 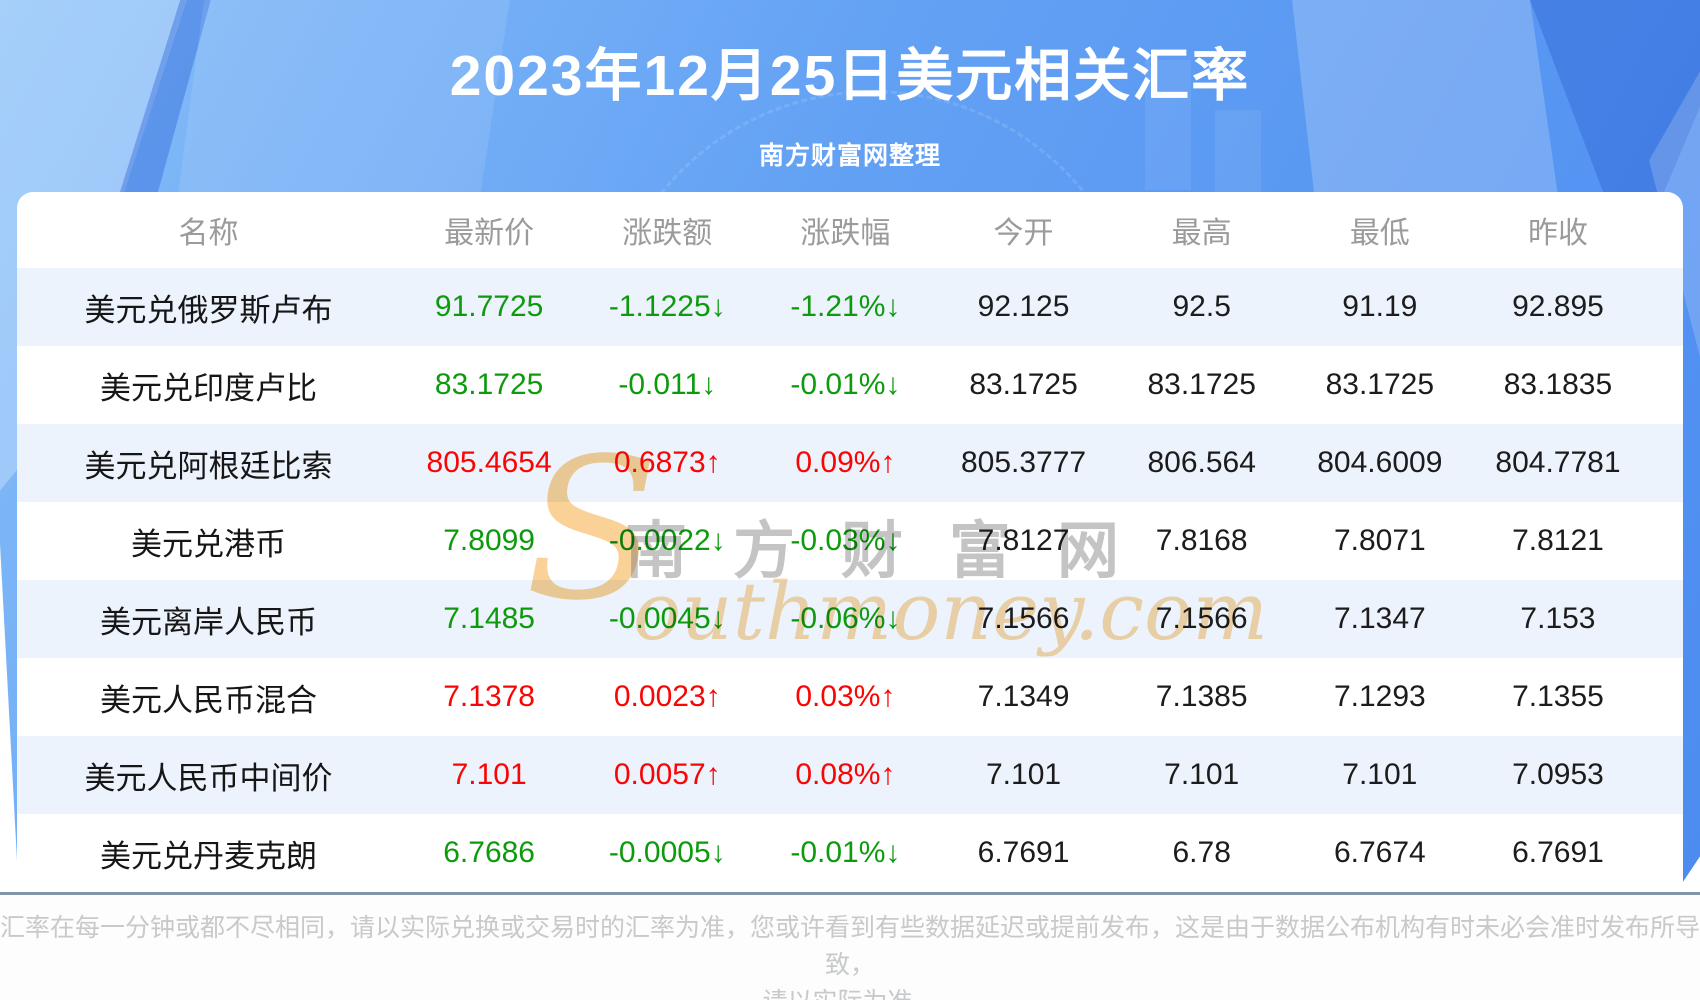 What do you see at coordinates (1023, 384) in the screenshot?
I see `open-price: 83.1725` at bounding box center [1023, 384].